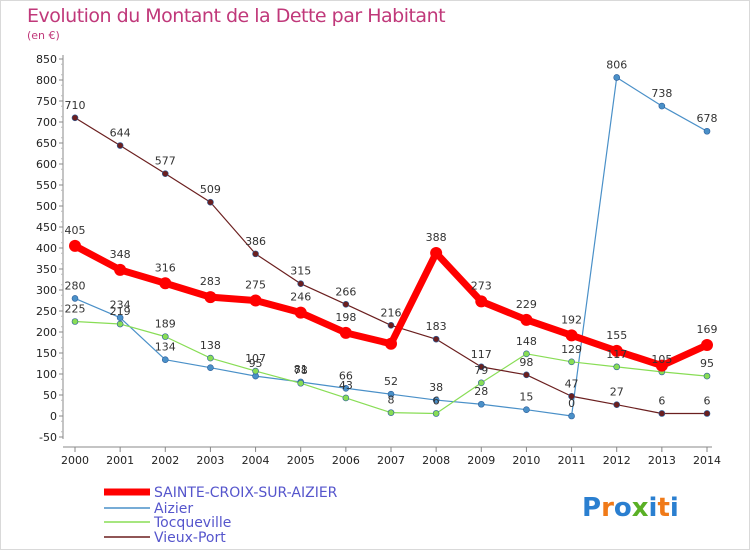 The width and height of the screenshot is (750, 550). What do you see at coordinates (46, 374) in the screenshot?
I see `y-tick-label: 100` at bounding box center [46, 374].